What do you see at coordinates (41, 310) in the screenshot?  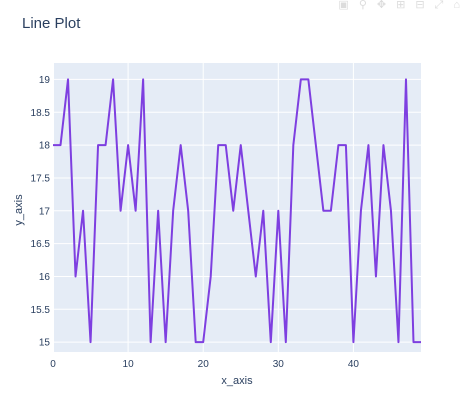 I see `y-tick-label: 15.5` at bounding box center [41, 310].